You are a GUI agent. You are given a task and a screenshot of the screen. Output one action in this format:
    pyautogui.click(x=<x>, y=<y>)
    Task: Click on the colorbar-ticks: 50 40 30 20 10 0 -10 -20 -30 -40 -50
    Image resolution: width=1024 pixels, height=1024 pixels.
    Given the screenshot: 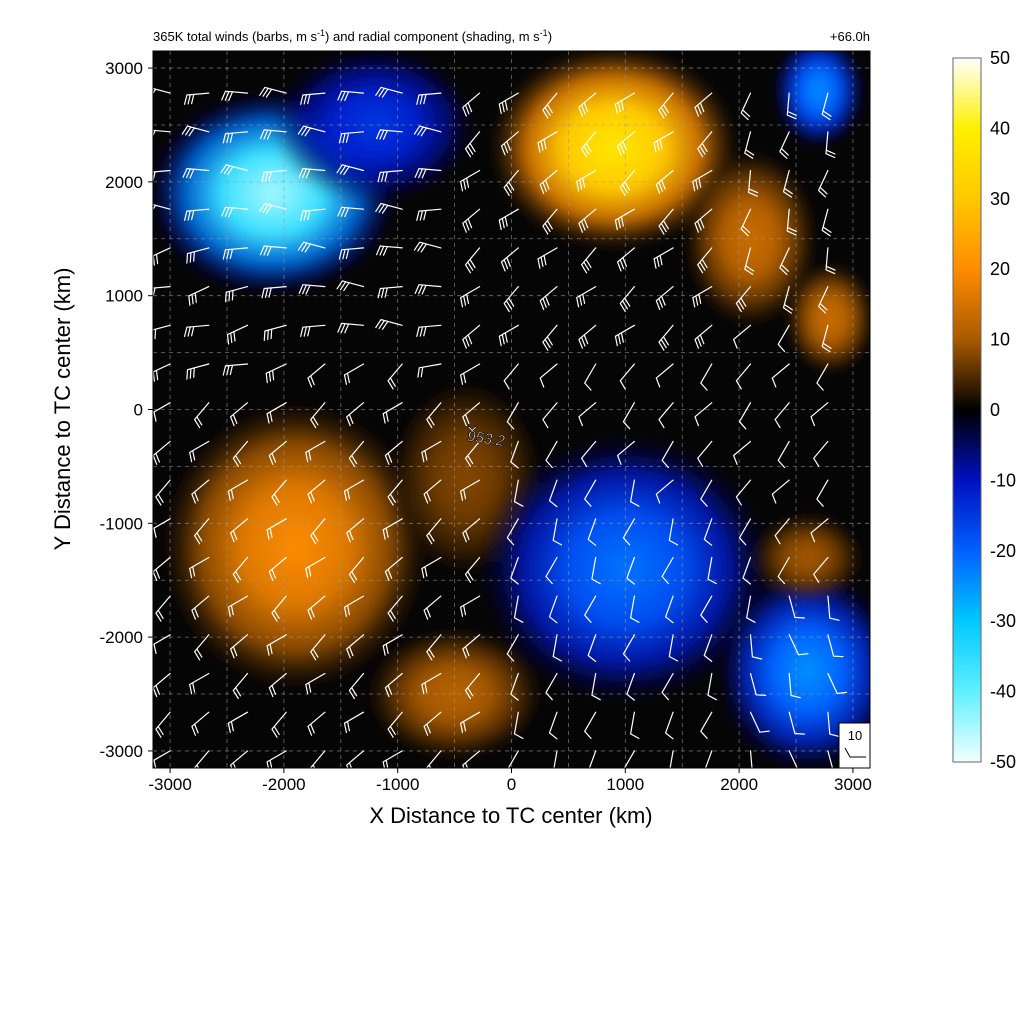 What is the action you would take?
    pyautogui.click(x=1003, y=410)
    